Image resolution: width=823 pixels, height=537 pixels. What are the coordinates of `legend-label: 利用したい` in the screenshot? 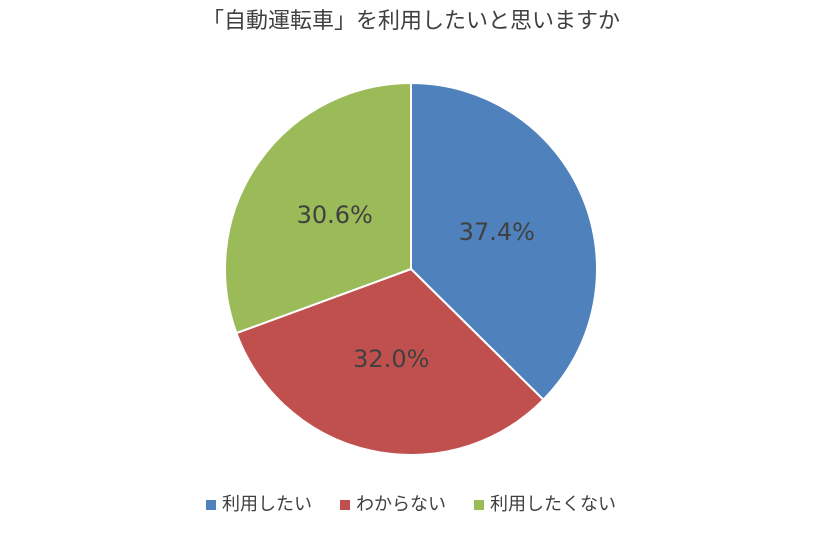 It's located at (267, 504).